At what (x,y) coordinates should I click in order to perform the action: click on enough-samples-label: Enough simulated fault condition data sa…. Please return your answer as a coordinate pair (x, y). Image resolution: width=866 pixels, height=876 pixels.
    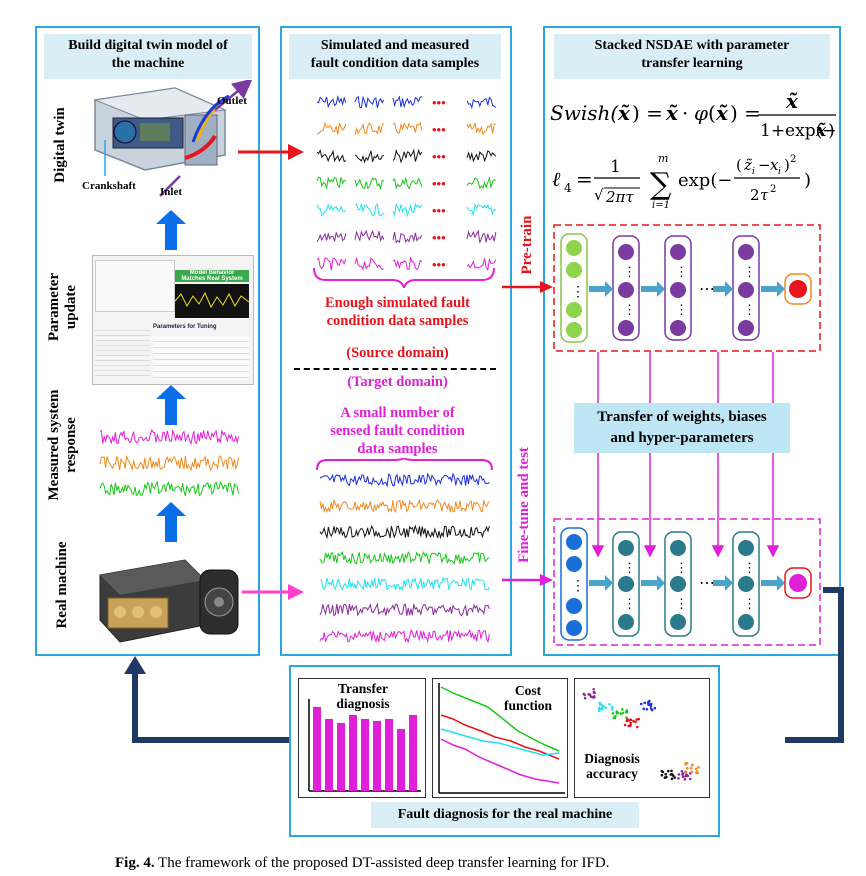
    Looking at the image, I should click on (397, 312).